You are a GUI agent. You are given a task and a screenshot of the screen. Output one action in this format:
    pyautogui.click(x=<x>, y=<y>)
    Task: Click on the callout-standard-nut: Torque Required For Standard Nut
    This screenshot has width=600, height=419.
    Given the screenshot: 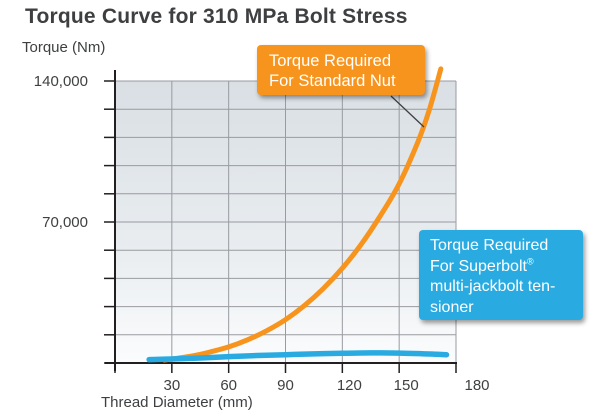 What is the action you would take?
    pyautogui.click(x=341, y=70)
    